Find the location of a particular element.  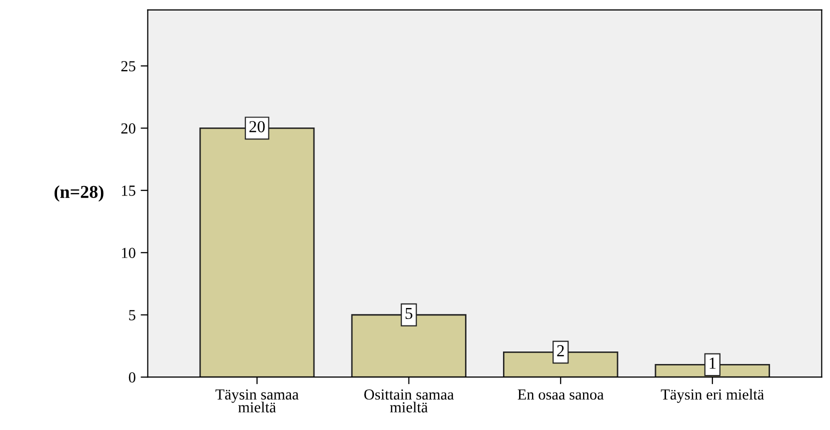

y-tick-label: 20 is located at coordinates (128, 128).